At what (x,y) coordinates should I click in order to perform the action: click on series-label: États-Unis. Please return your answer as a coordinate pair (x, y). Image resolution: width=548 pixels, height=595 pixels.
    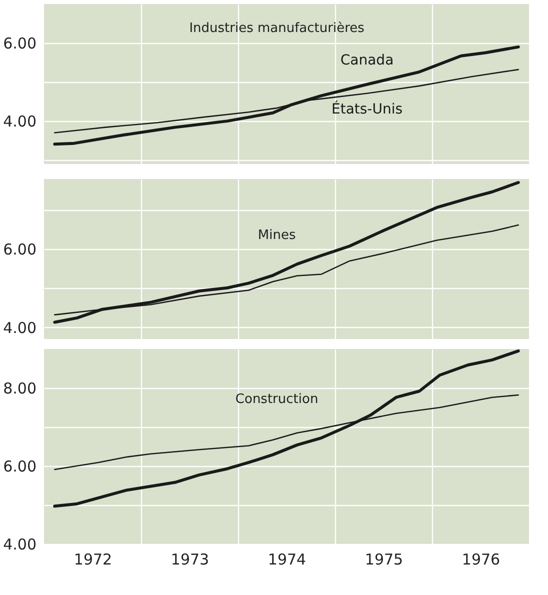
    Looking at the image, I should click on (367, 109).